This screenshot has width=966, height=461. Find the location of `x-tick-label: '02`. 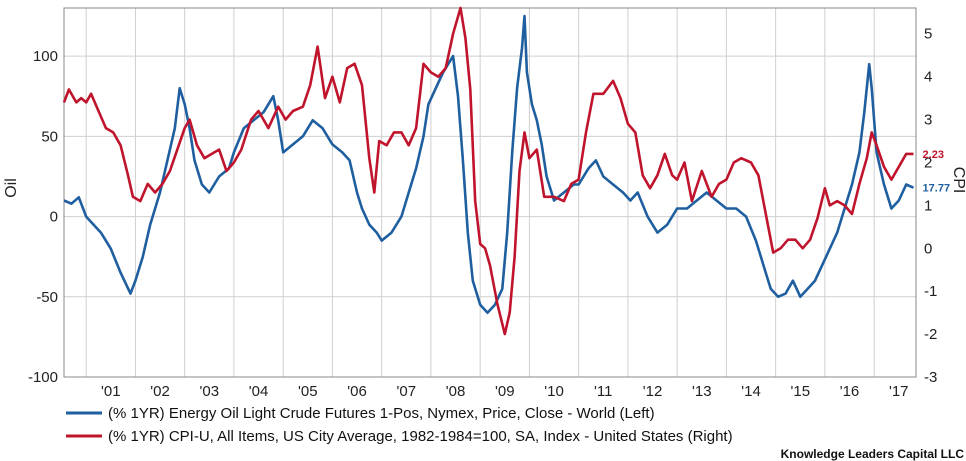

x-tick-label: '02 is located at coordinates (160, 391).